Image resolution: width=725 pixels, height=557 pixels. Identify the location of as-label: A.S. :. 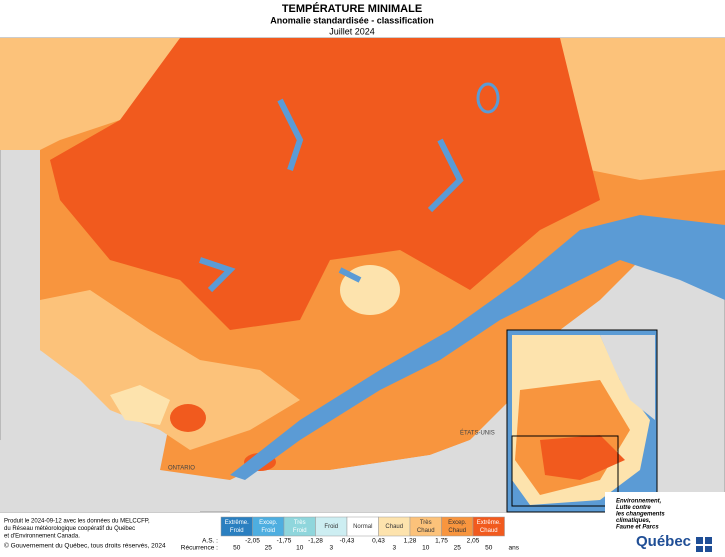
(210, 541).